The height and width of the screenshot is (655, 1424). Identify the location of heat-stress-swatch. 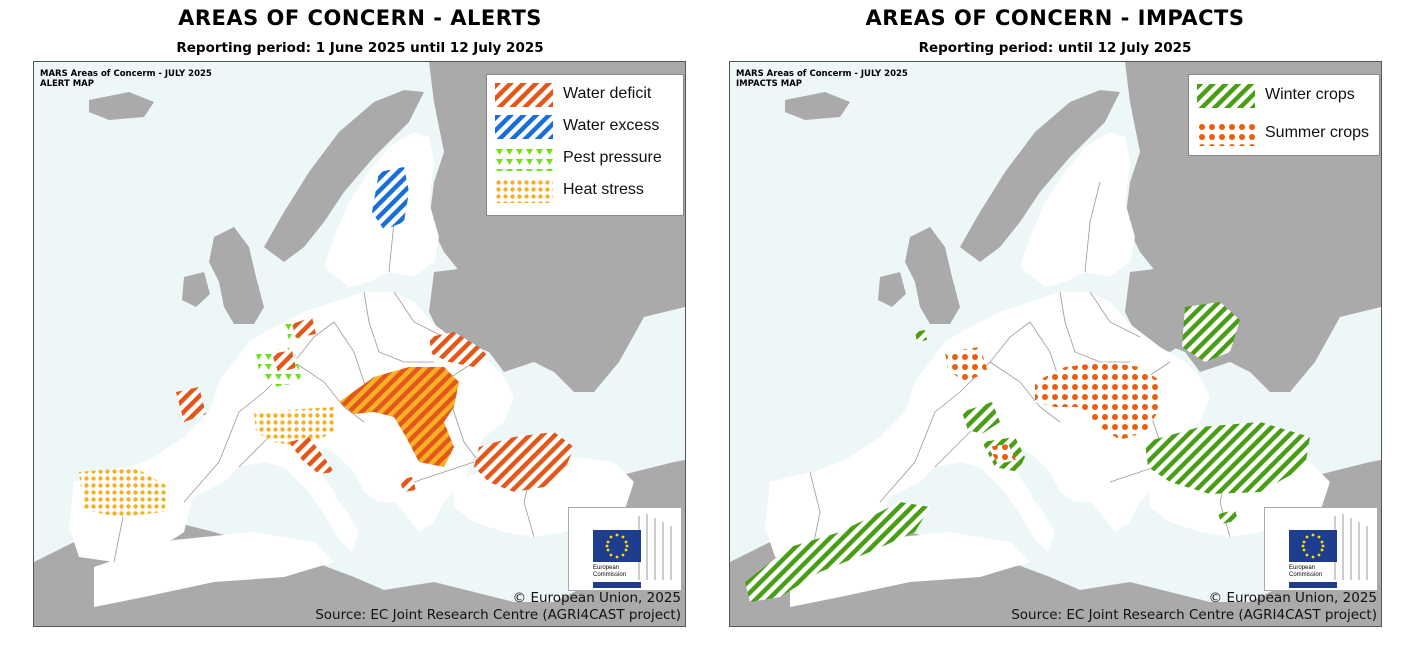
(524, 191).